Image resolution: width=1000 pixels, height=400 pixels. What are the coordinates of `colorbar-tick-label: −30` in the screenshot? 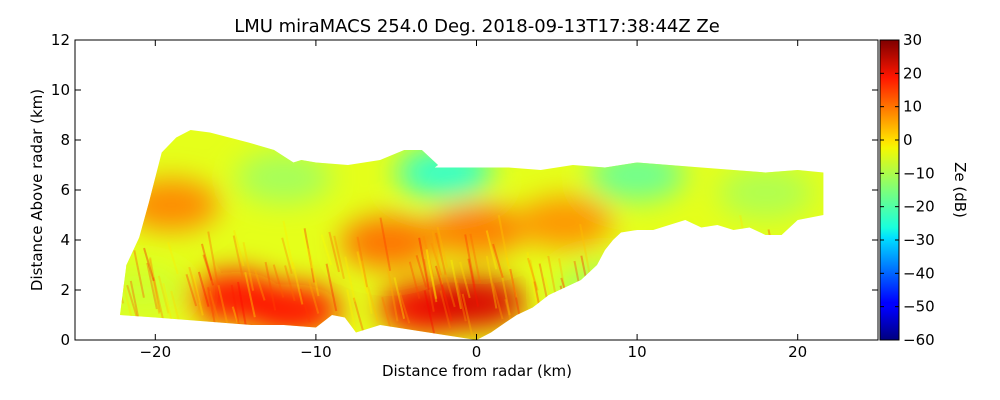 It's located at (919, 240).